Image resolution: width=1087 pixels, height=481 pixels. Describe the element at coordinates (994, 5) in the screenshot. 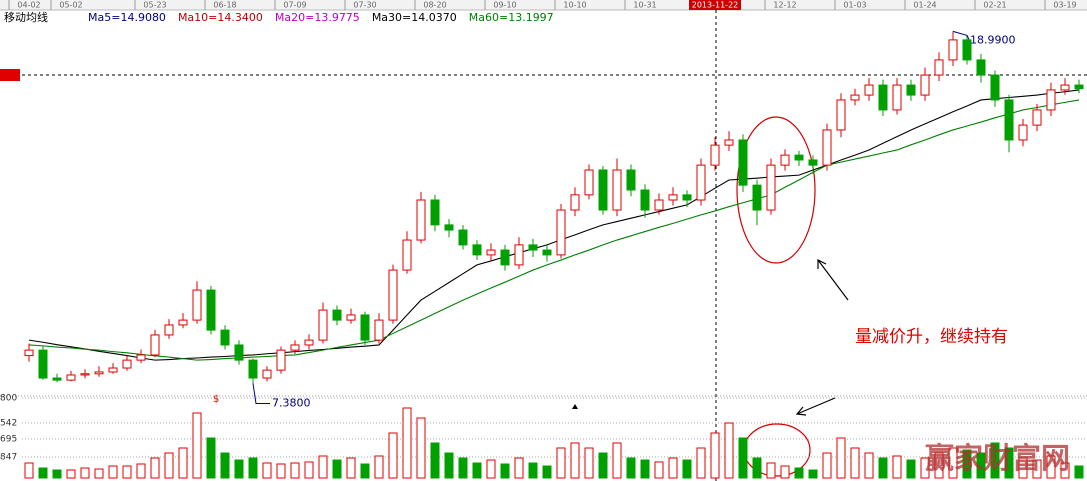

I see `x-tick-label: 02-21` at that location.